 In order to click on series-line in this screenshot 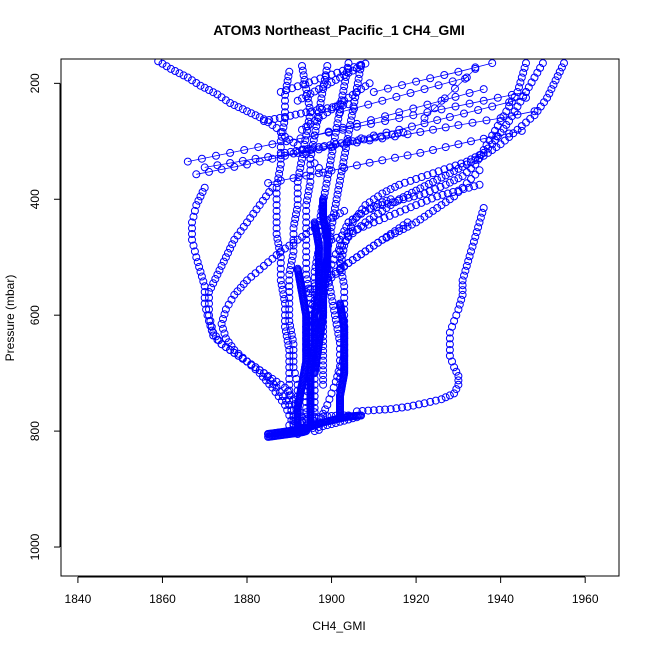, I will do `click(357, 126)`.